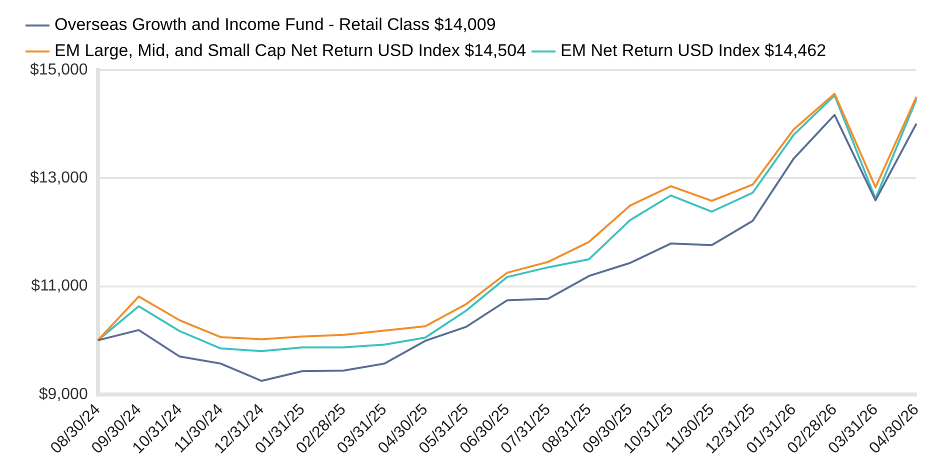 The height and width of the screenshot is (468, 936). Describe the element at coordinates (59, 69) in the screenshot. I see `y-tick-label: $15,000` at that location.